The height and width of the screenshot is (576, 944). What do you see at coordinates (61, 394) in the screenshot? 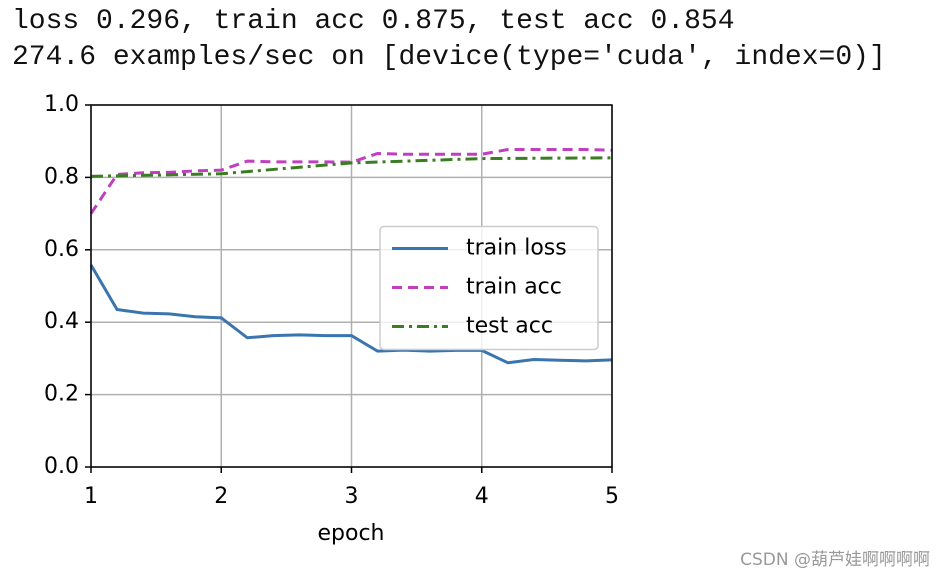
I see `y-tick-label: 0.2` at bounding box center [61, 394].